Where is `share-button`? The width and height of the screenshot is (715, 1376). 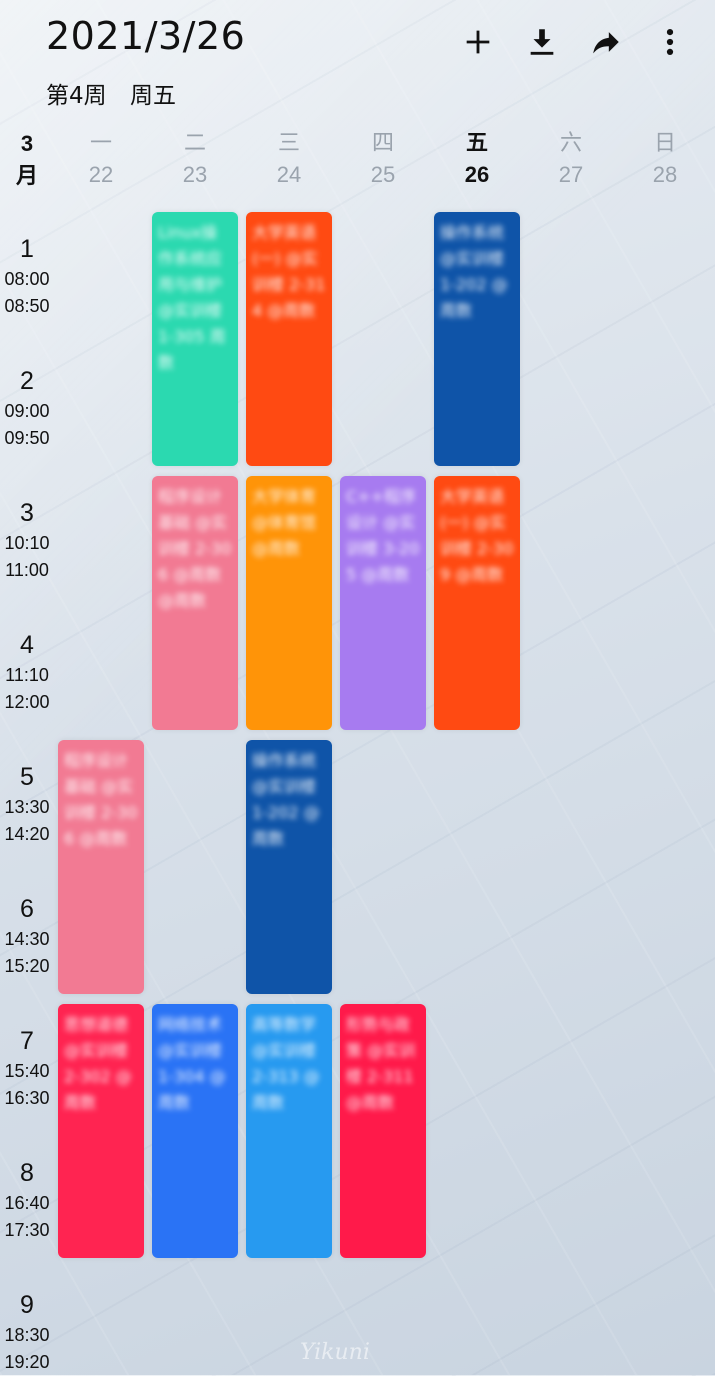
share-button is located at coordinates (606, 42).